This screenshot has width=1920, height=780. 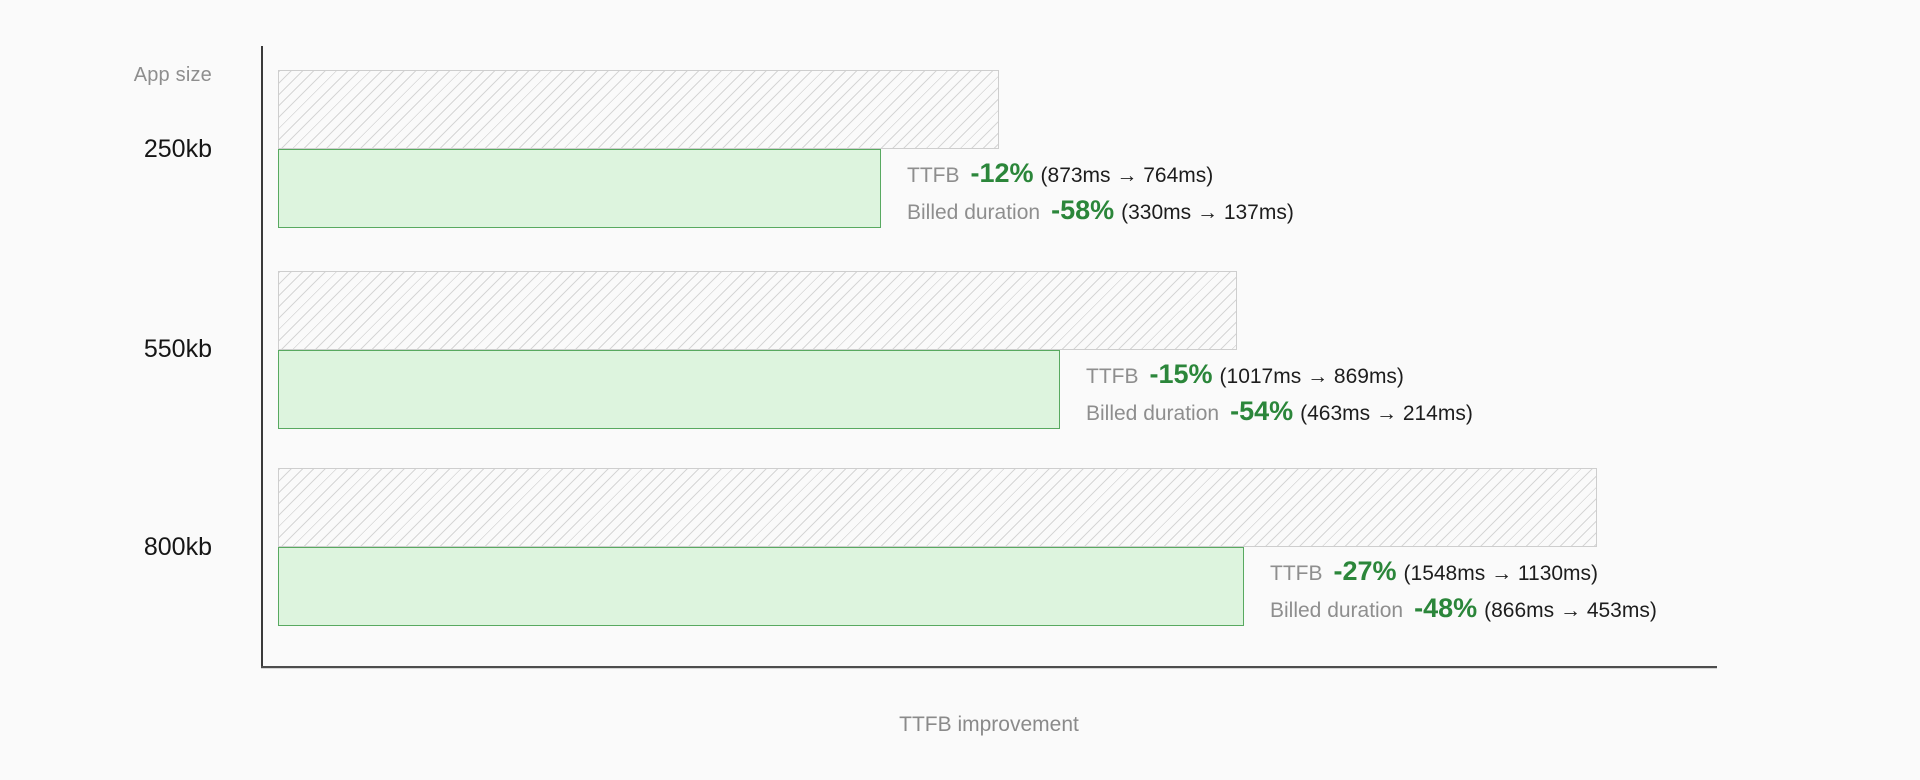 I want to click on billed-line: Billed duration -48% (866ms → 453ms), so click(x=1463, y=608).